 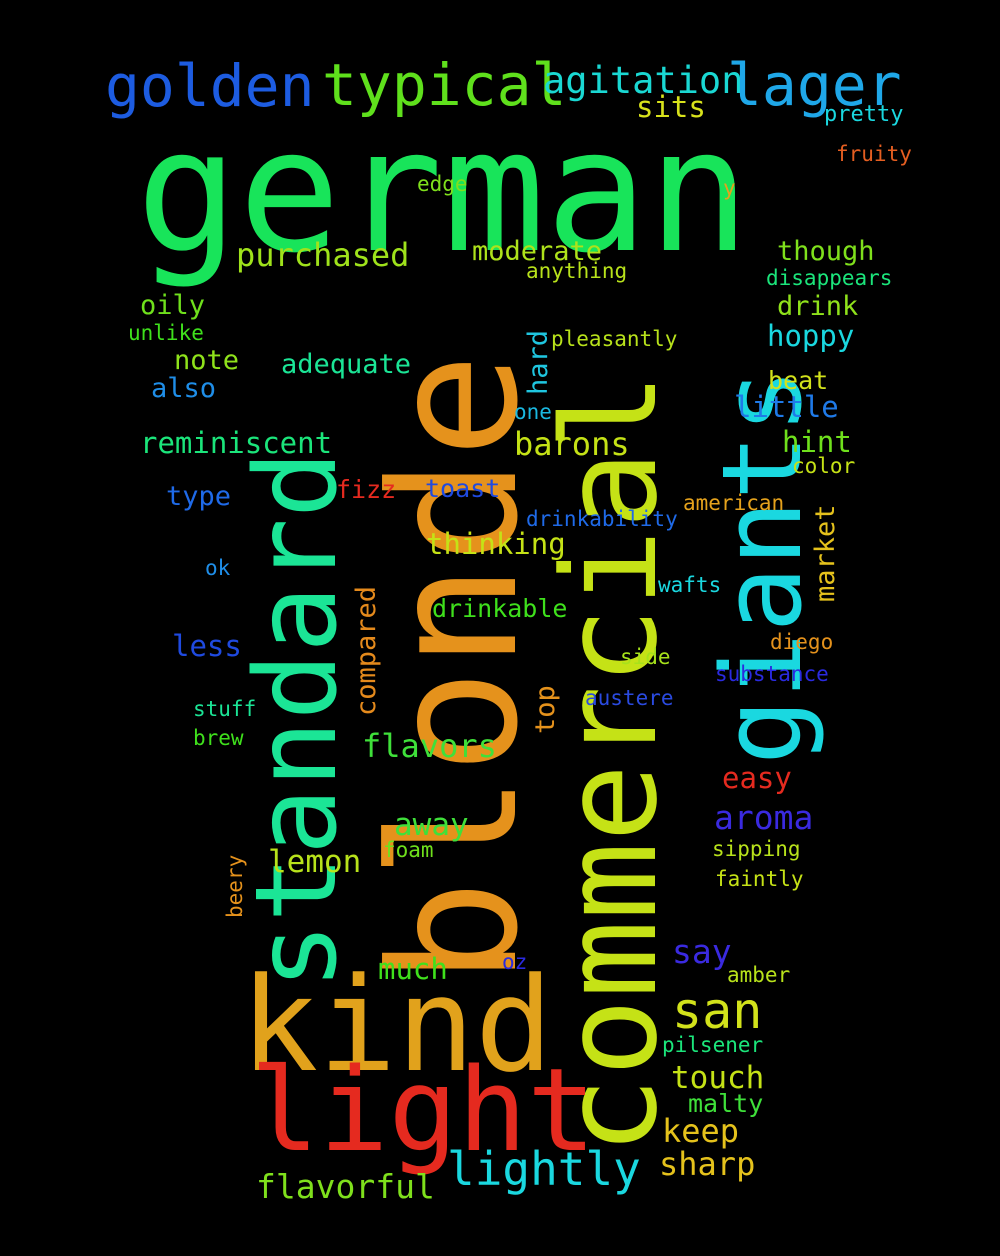 I want to click on word-light: light, so click(x=423, y=1111).